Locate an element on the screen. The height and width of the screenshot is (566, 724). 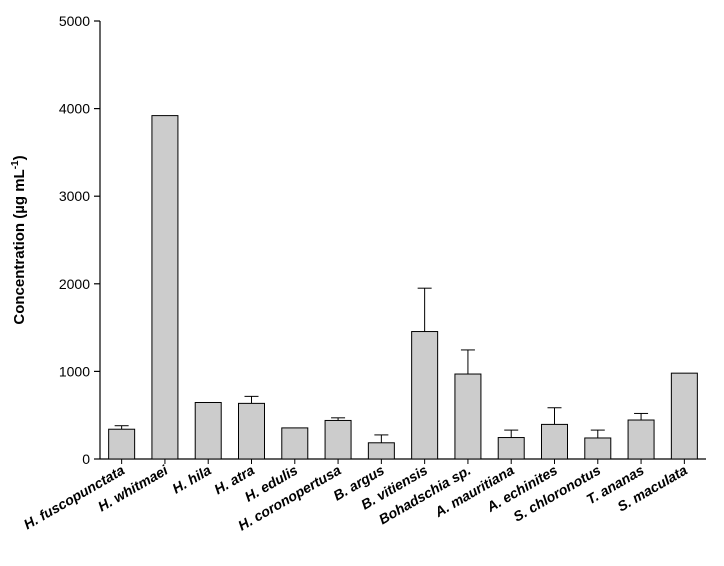
y-tick-label: 3000 is located at coordinates (74, 196).